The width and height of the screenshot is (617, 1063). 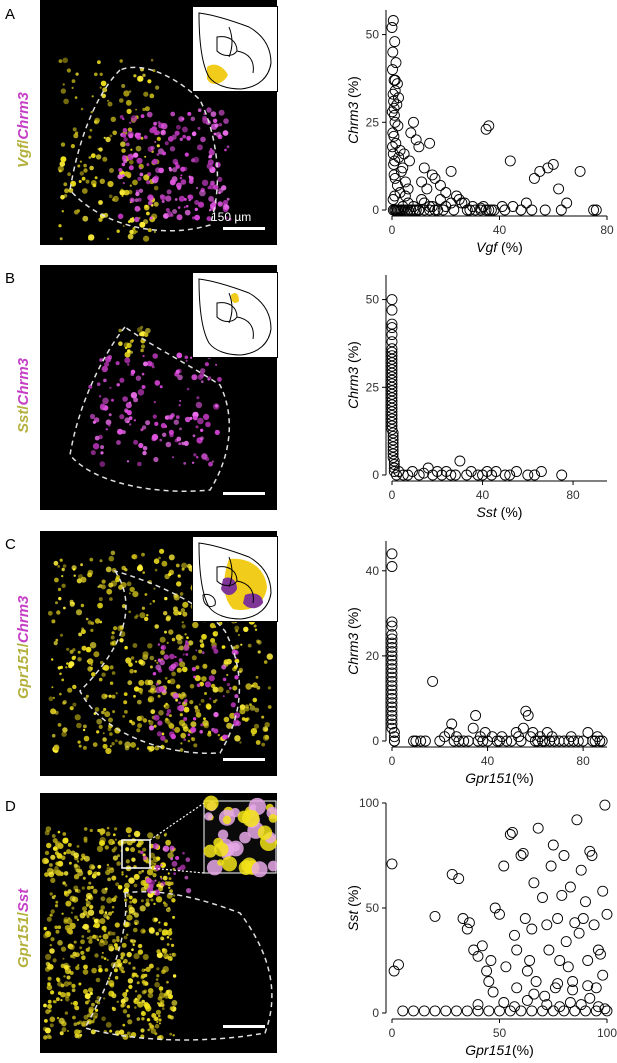 I want to click on x-axis-label-unit: (%), so click(x=510, y=247).